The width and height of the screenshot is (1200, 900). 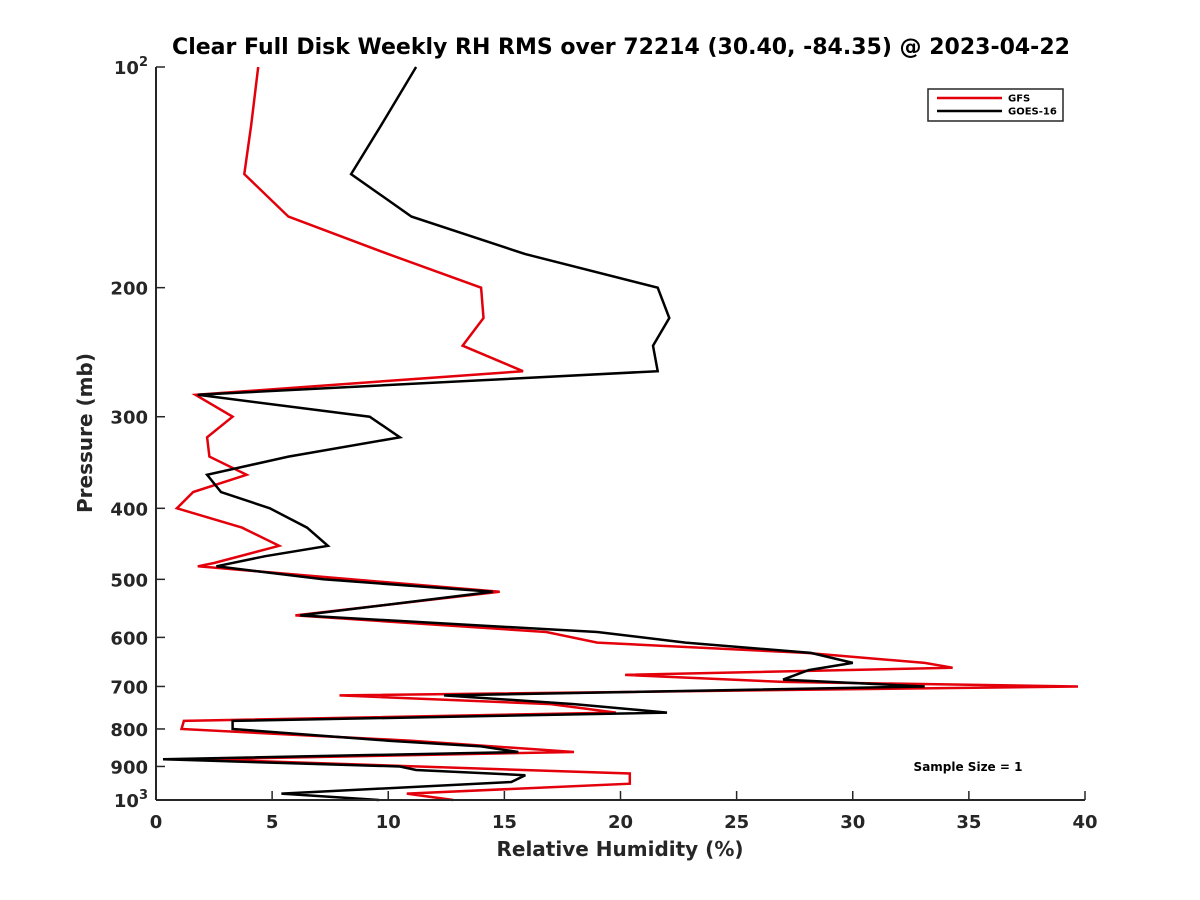 What do you see at coordinates (1032, 112) in the screenshot?
I see `legend-label-goes16: GOES-16` at bounding box center [1032, 112].